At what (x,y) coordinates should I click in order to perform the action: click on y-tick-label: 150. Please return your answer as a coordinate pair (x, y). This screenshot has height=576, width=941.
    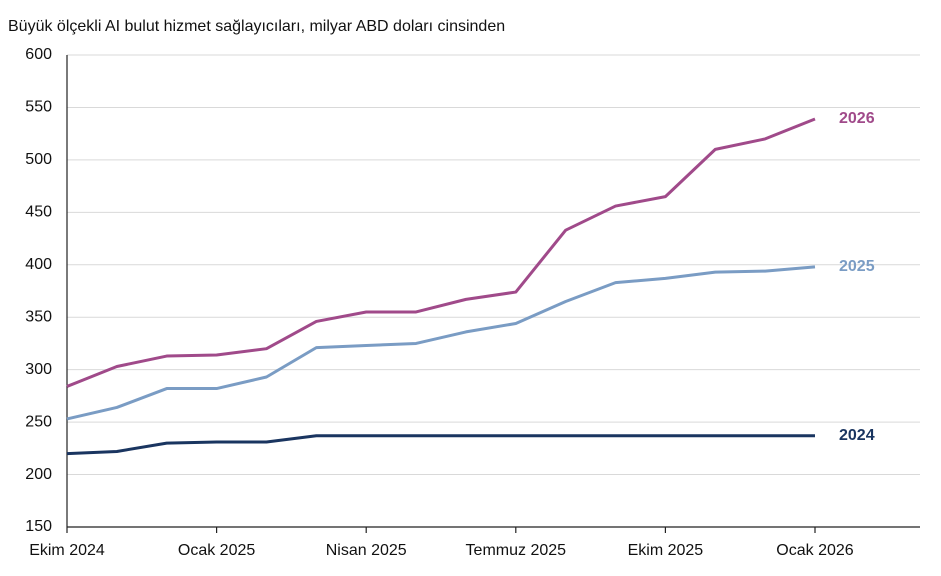
    Looking at the image, I should click on (38, 526).